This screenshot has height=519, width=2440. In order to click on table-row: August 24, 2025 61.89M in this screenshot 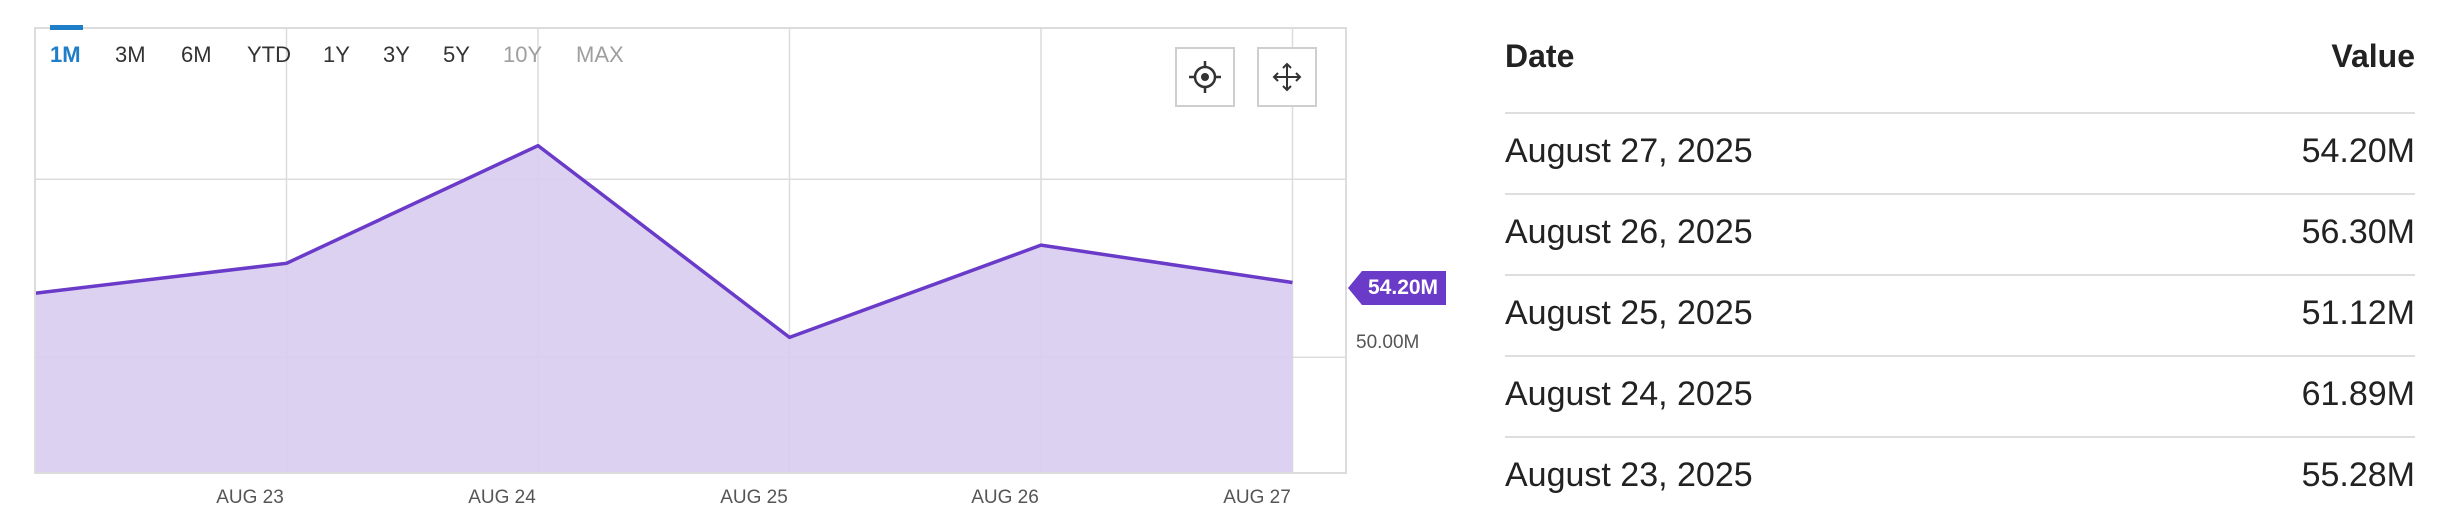, I will do `click(1960, 396)`.